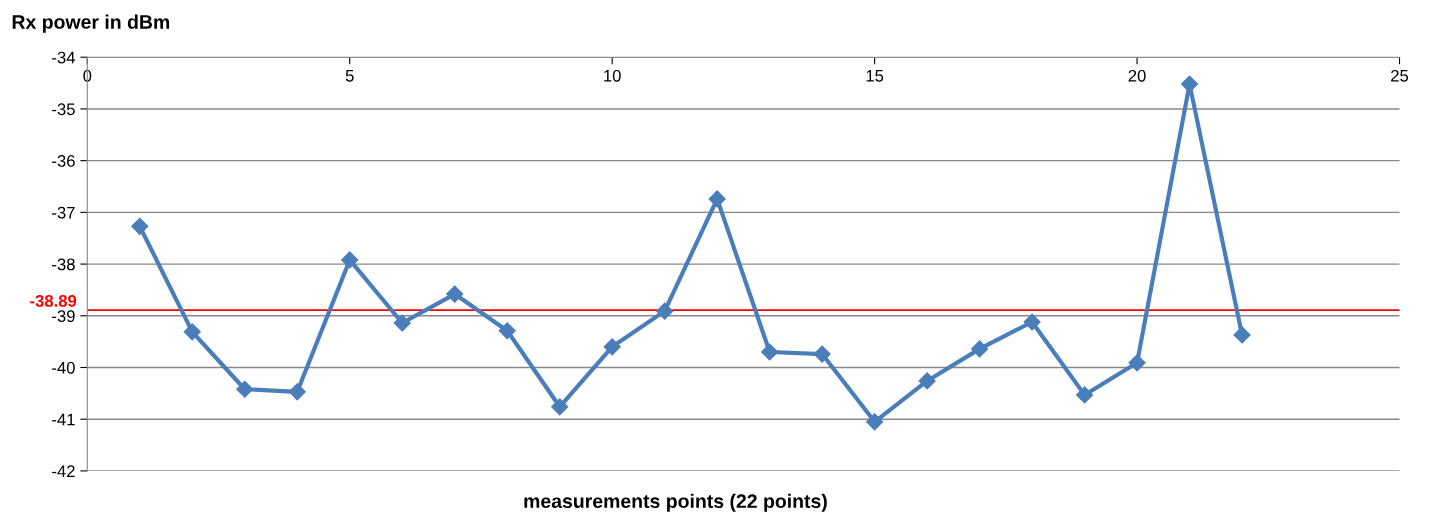  I want to click on x-tick-label: 5, so click(349, 76).